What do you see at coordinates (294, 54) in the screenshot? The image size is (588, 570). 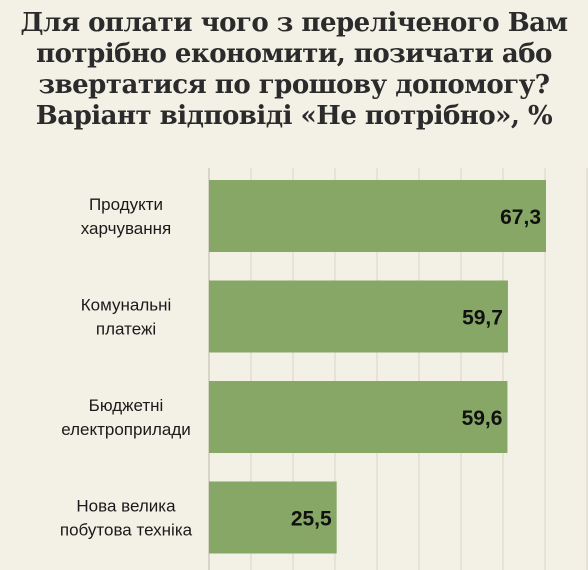 I see `title-line-2: потрібно економити, позичати або` at bounding box center [294, 54].